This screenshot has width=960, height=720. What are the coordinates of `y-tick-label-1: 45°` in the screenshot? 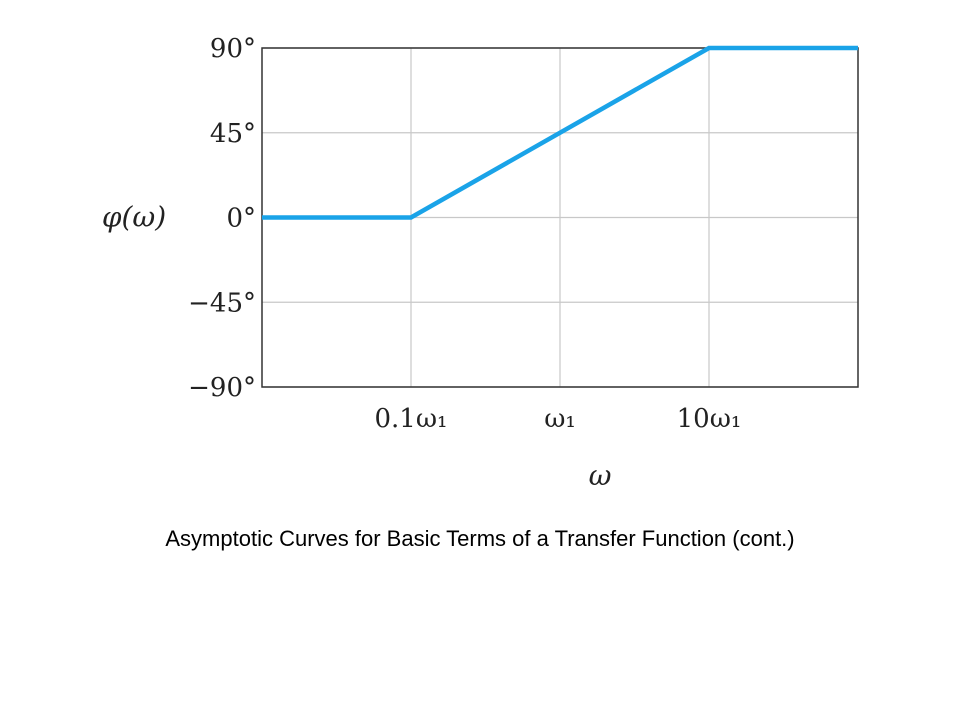 It's located at (233, 134).